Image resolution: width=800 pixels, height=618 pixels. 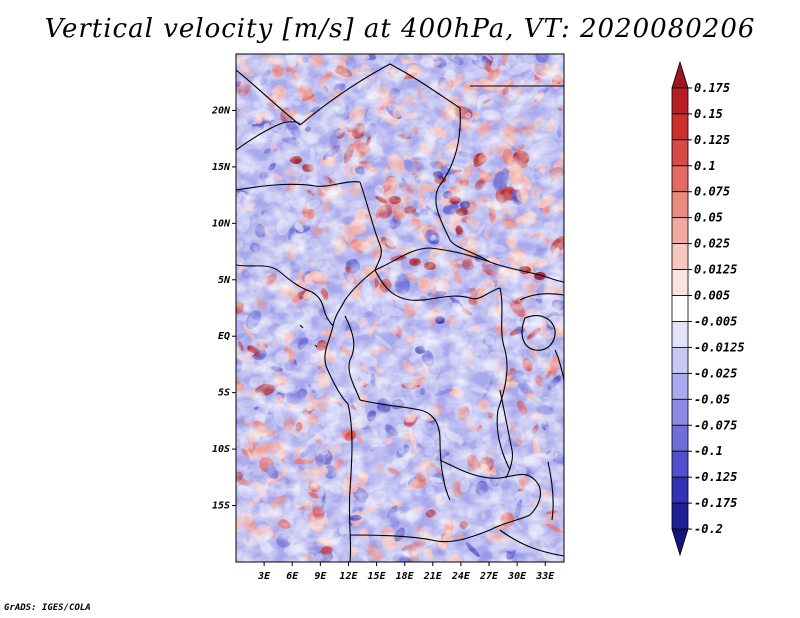 What do you see at coordinates (336, 365) in the screenshot?
I see `gabon-congo-coast` at bounding box center [336, 365].